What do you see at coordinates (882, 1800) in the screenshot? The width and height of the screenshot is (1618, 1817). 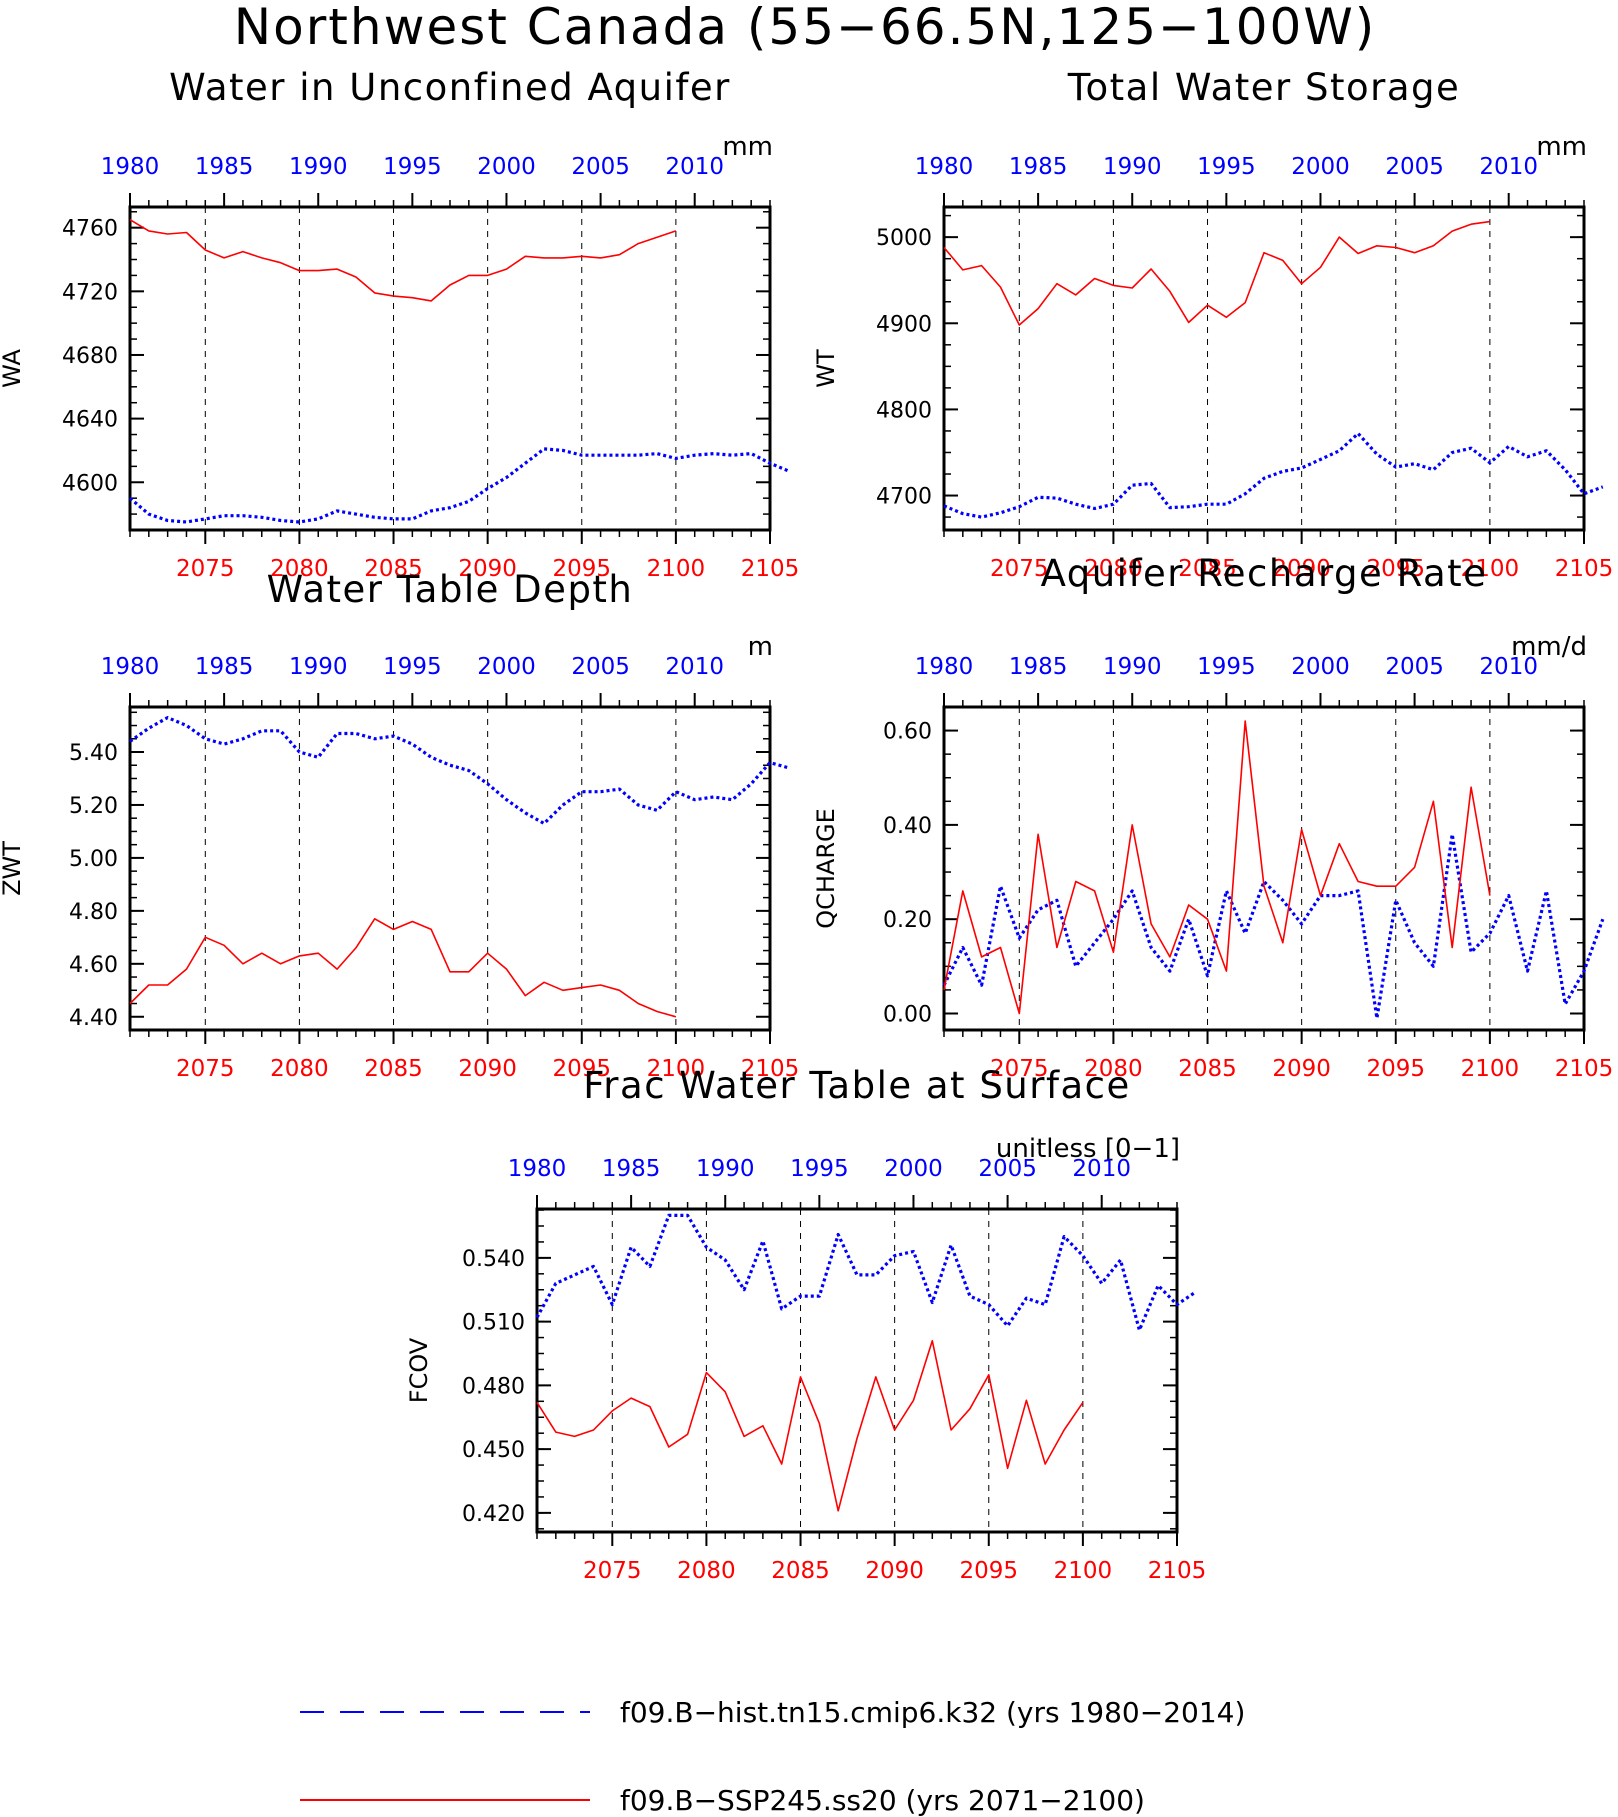 I see `legend-label-ssp: f09.B−SSP245.ss20 (yrs 2071−2100)` at bounding box center [882, 1800].